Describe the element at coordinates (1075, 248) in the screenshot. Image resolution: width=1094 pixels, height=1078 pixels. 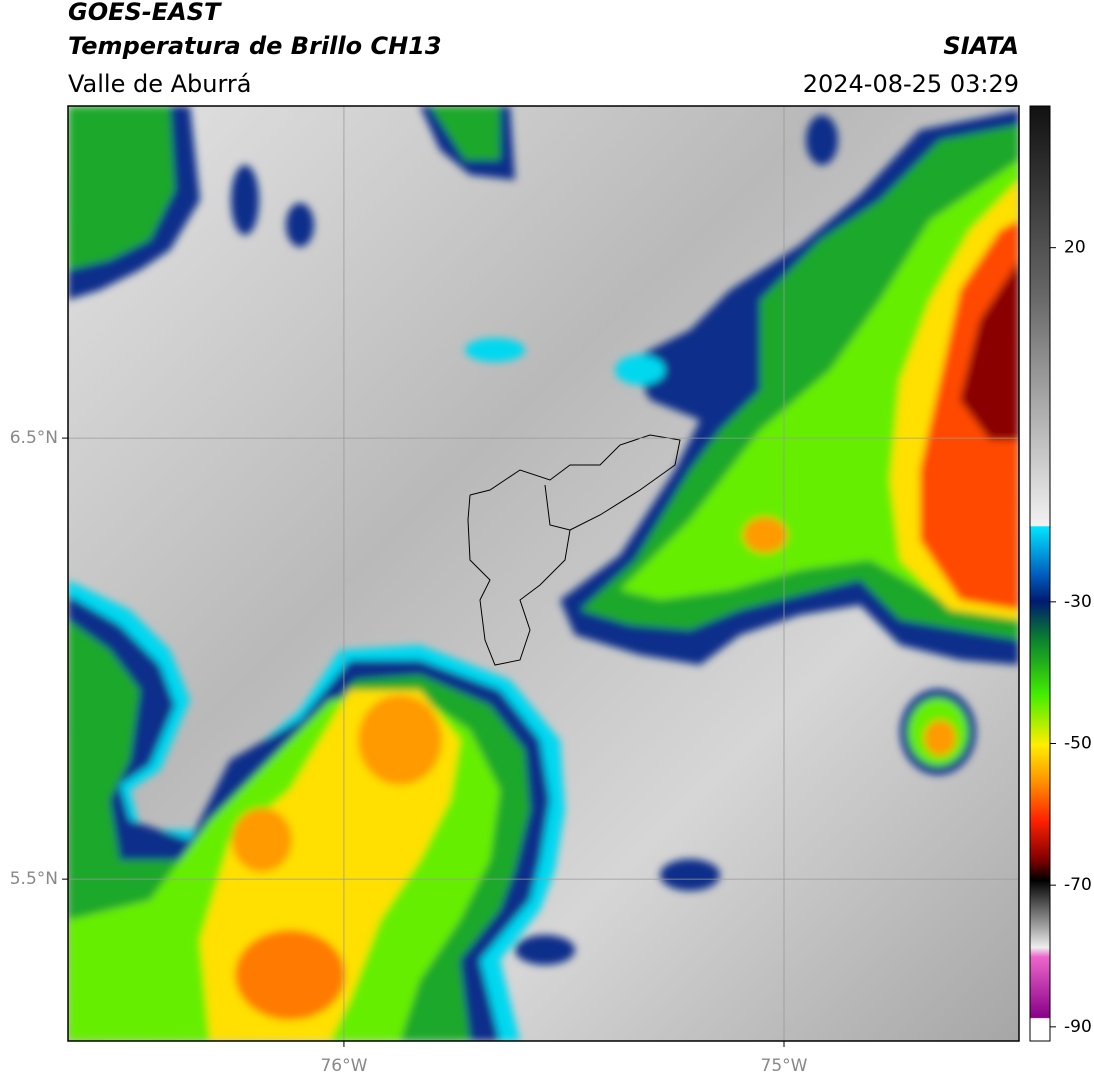
I see `colorbar-tick-label: 20` at that location.